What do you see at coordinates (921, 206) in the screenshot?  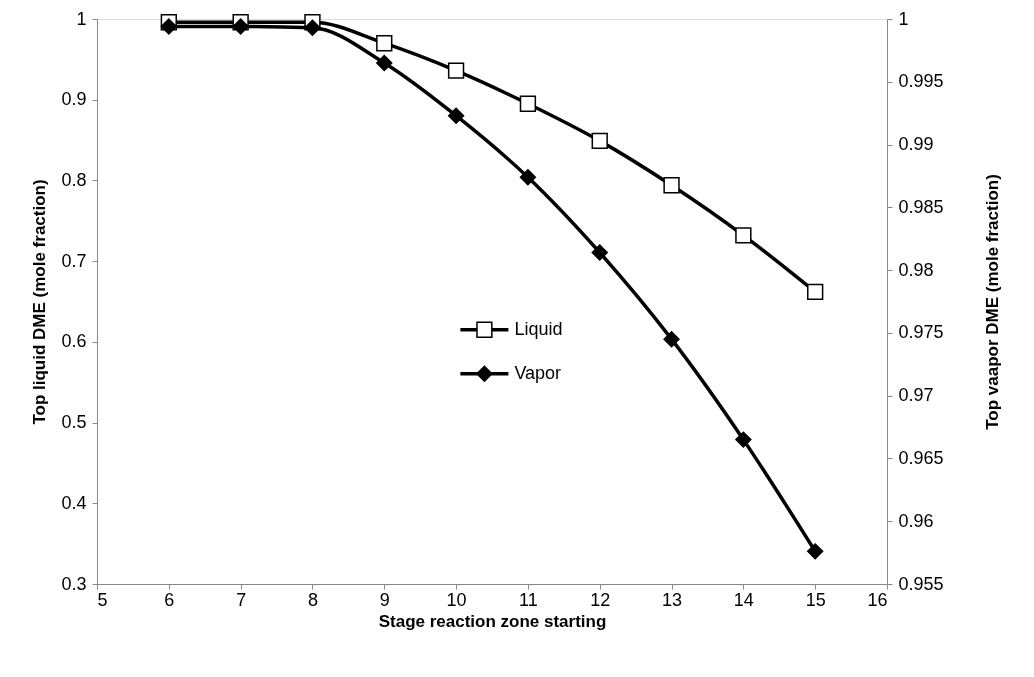 I see `y2-tick-label: 0.985` at bounding box center [921, 206].